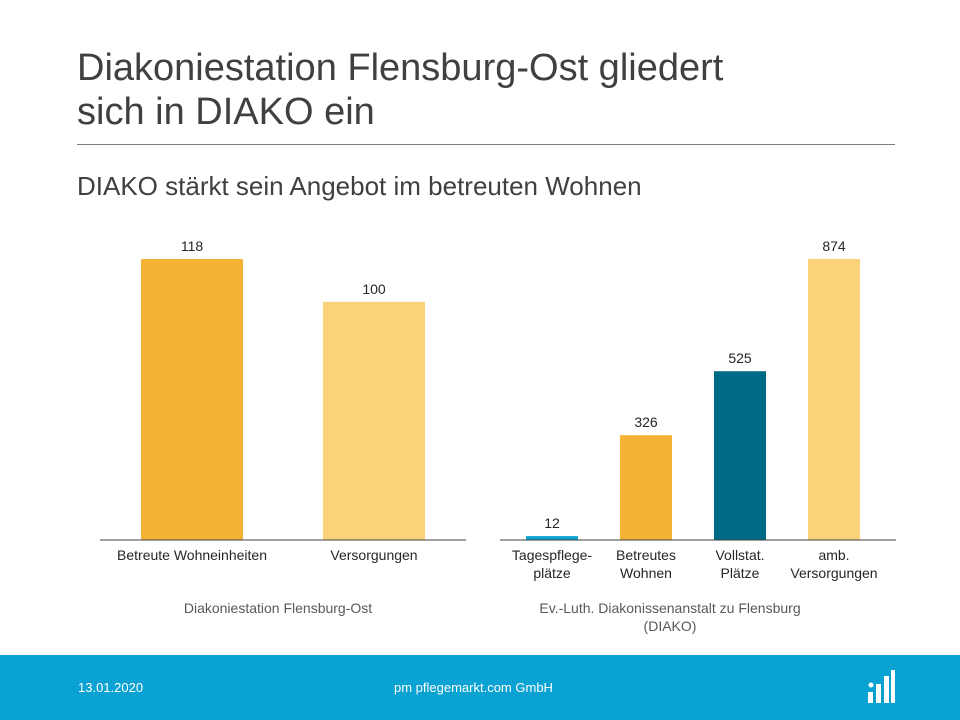 Image resolution: width=960 pixels, height=720 pixels. I want to click on title-divider, so click(486, 144).